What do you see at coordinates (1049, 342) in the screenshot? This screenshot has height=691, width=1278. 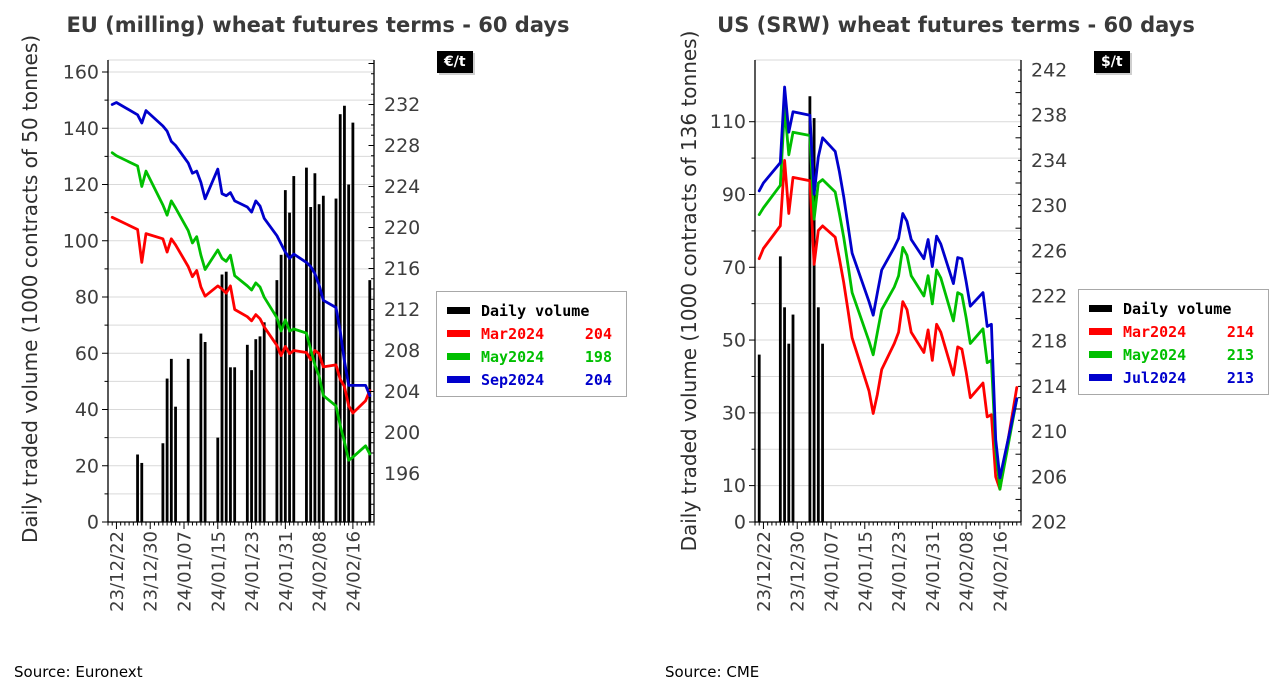 I see `us-y-right-tick: 218` at bounding box center [1049, 342].